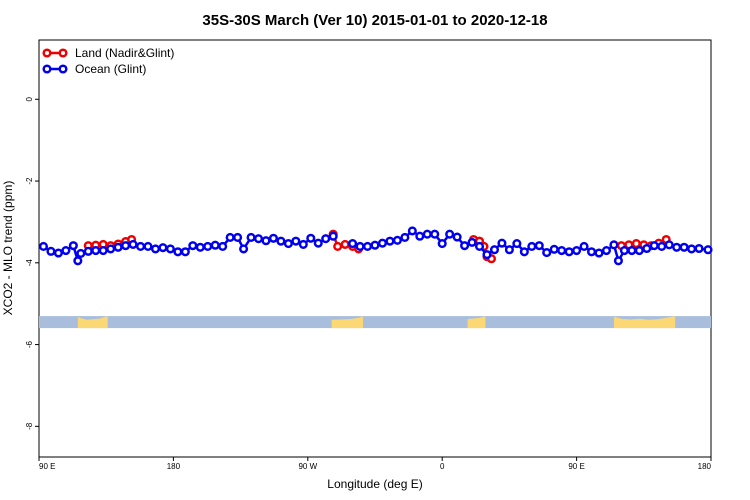  What do you see at coordinates (29, 426) in the screenshot?
I see `y-tick-label-4: -8` at bounding box center [29, 426].